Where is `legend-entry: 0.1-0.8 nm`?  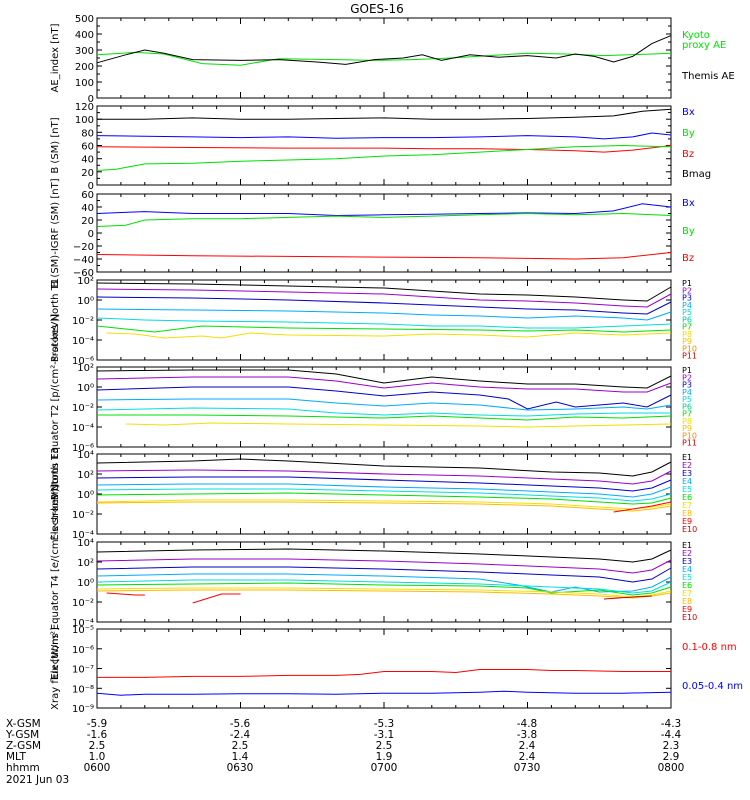 legend-entry: 0.1-0.8 nm is located at coordinates (709, 647).